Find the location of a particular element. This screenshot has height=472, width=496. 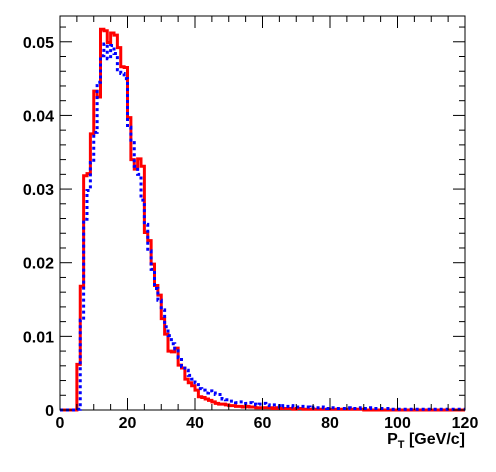

y-tick-label: 0.05 is located at coordinates (38, 43).